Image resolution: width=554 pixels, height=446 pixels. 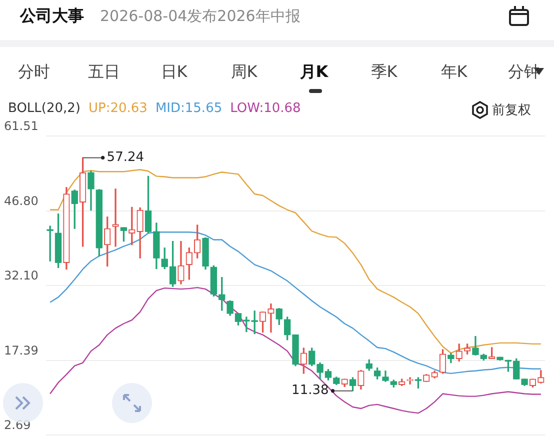 What do you see at coordinates (21, 275) in the screenshot?
I see `y-tick-label: 32.10` at bounding box center [21, 275].